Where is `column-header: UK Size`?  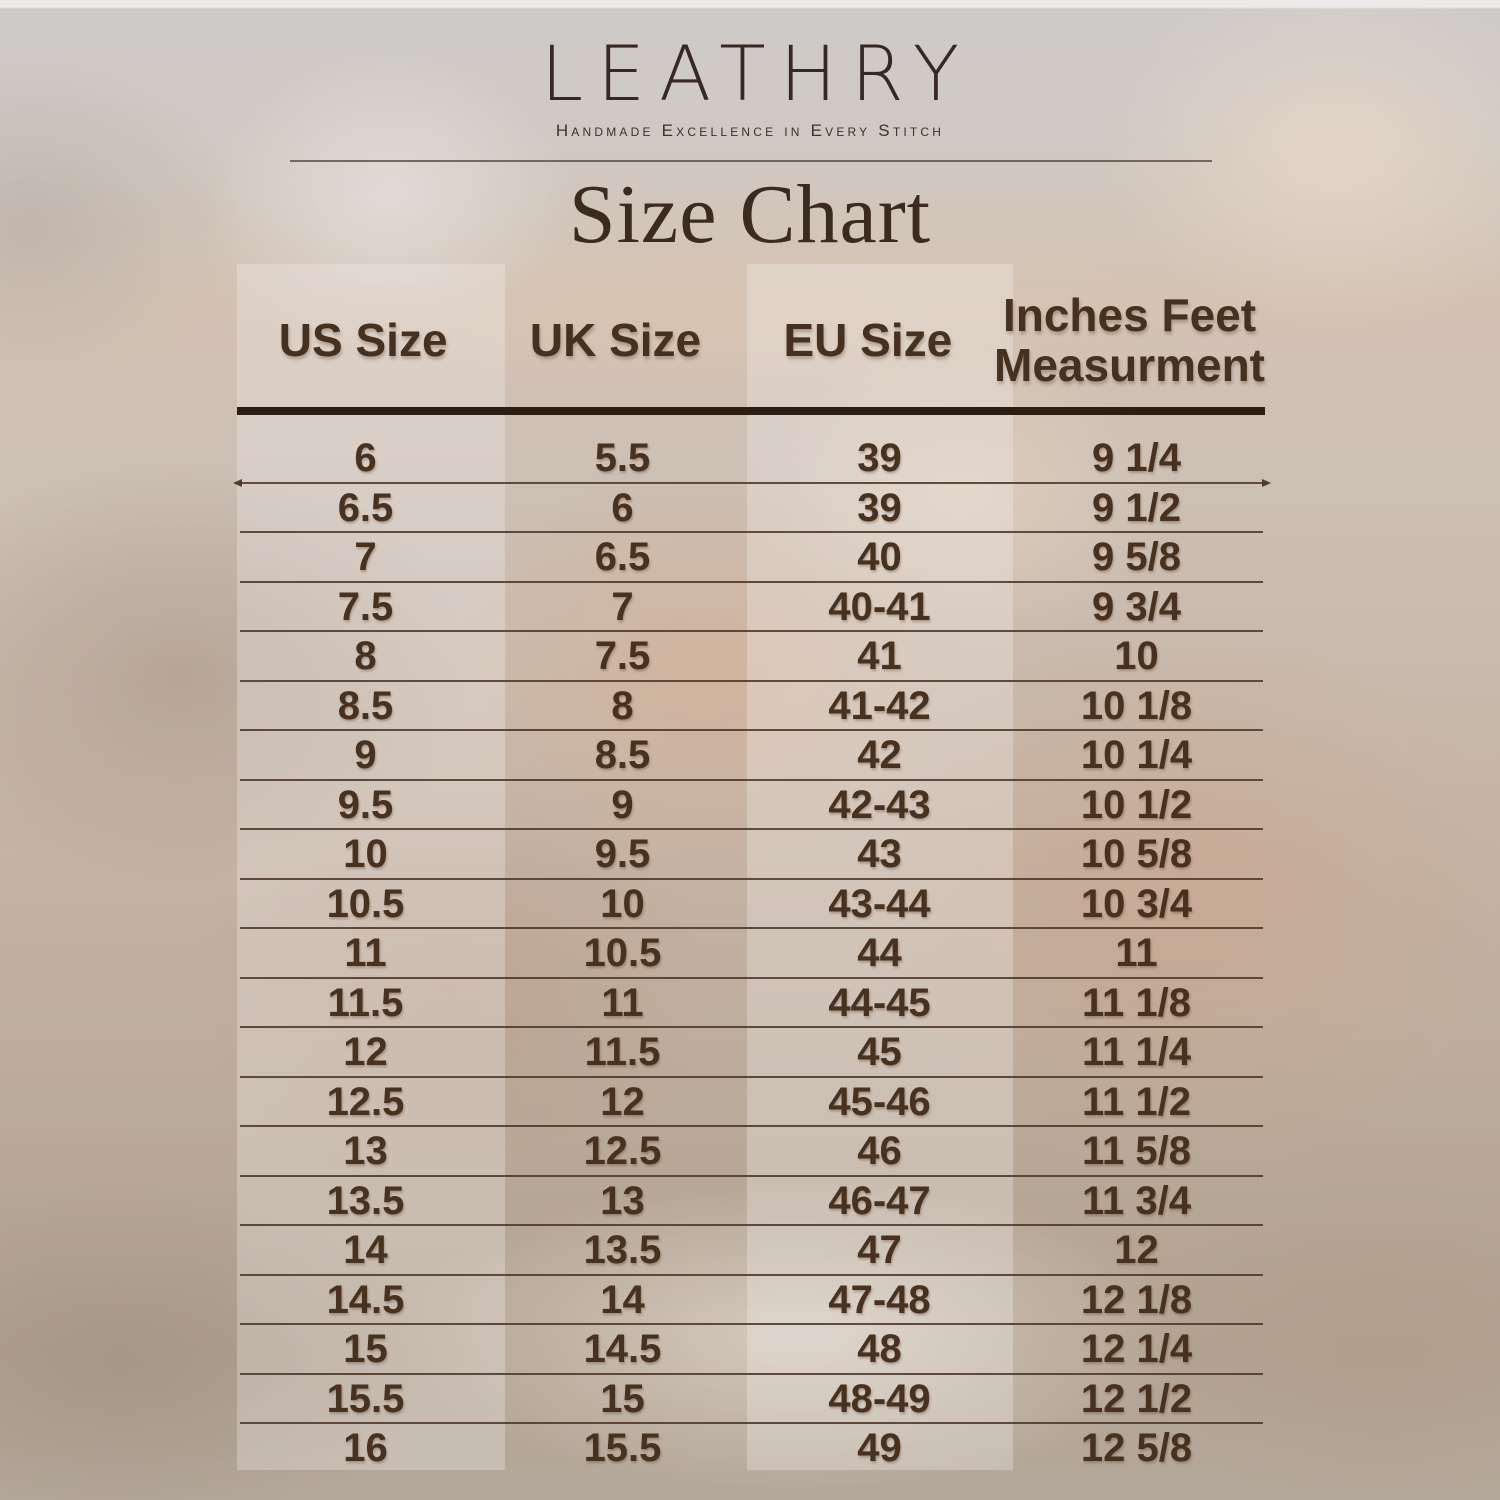 column-header: UK Size is located at coordinates (615, 340).